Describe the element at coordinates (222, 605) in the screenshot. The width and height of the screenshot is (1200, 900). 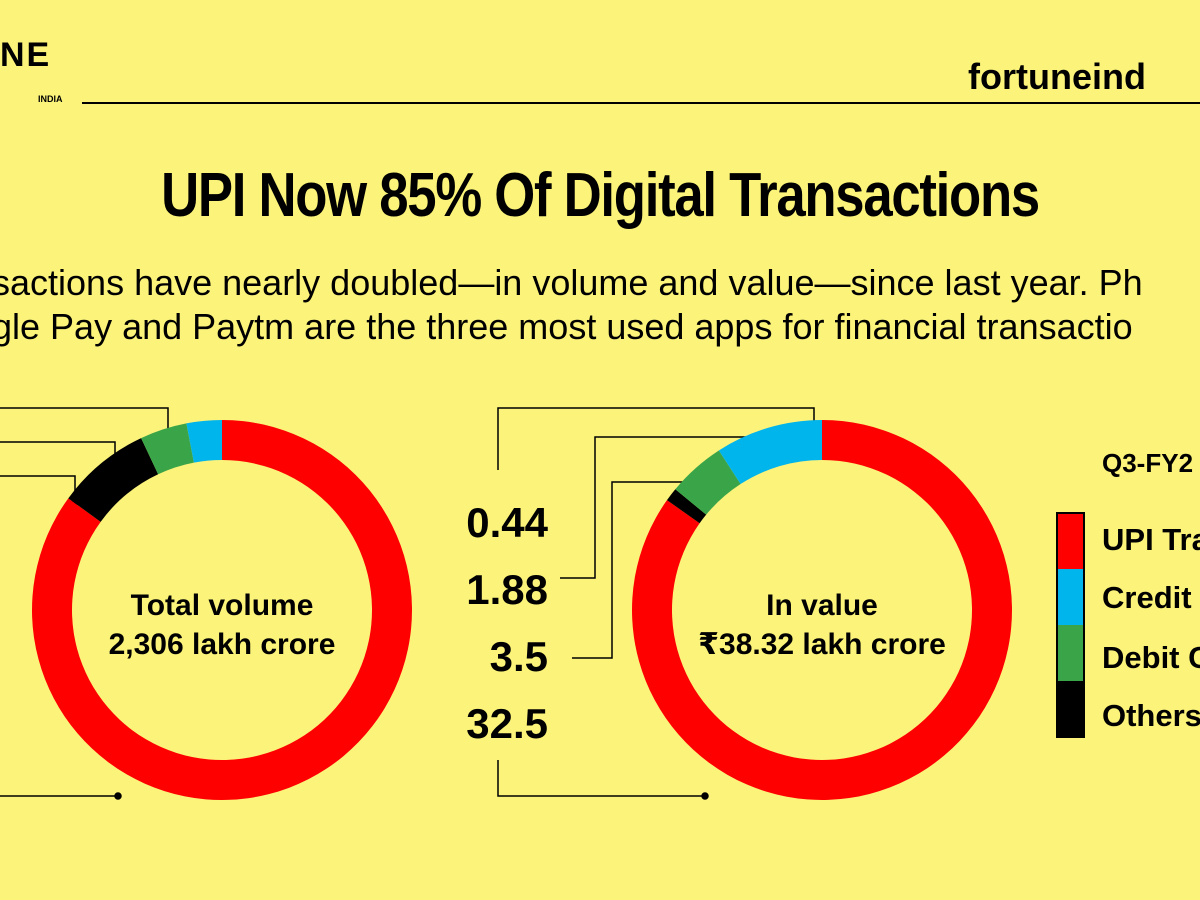
I see `volume-center-title: Total volume` at that location.